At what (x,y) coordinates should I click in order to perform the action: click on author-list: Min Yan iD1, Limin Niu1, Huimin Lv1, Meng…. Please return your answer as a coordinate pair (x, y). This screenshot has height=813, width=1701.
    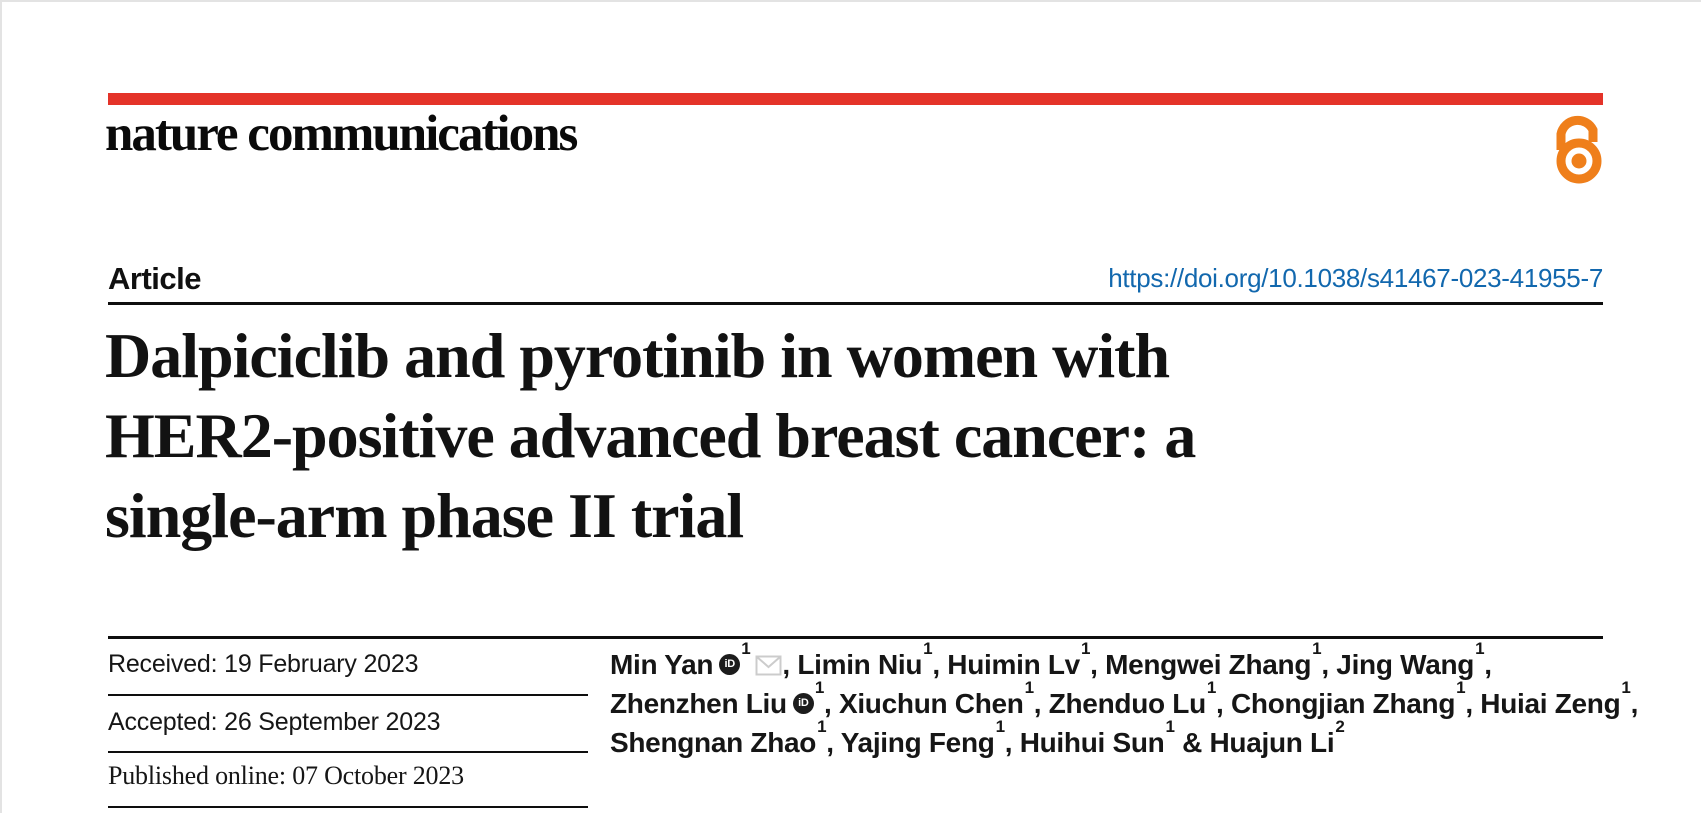
    Looking at the image, I should click on (1124, 700).